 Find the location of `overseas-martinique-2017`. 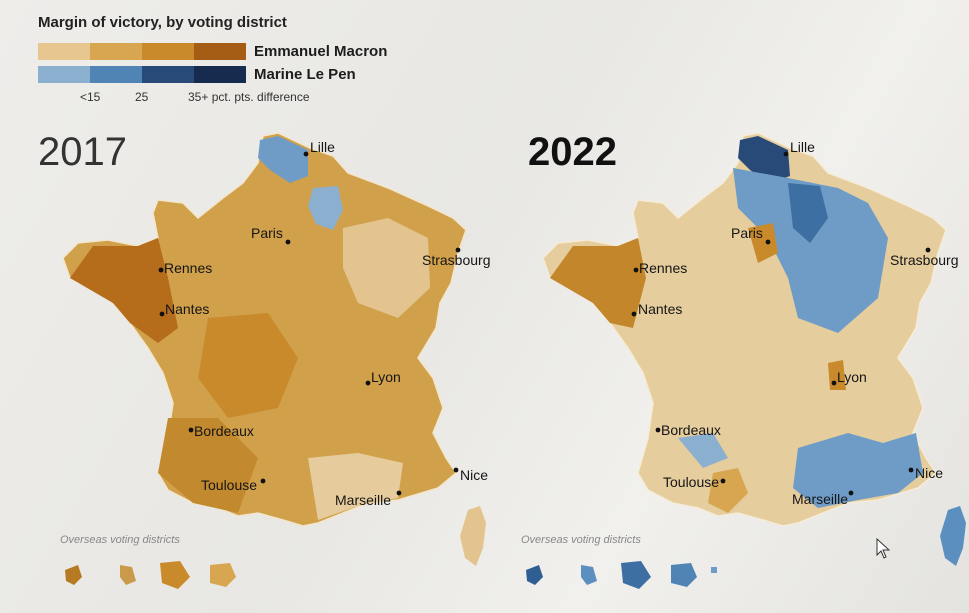

overseas-martinique-2017 is located at coordinates (128, 575).